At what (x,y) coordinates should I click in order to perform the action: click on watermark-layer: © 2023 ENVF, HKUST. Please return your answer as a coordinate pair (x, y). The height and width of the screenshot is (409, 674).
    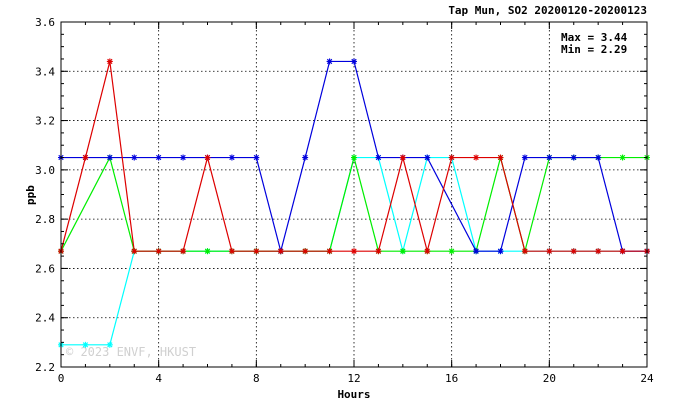
    Looking at the image, I should click on (131, 352).